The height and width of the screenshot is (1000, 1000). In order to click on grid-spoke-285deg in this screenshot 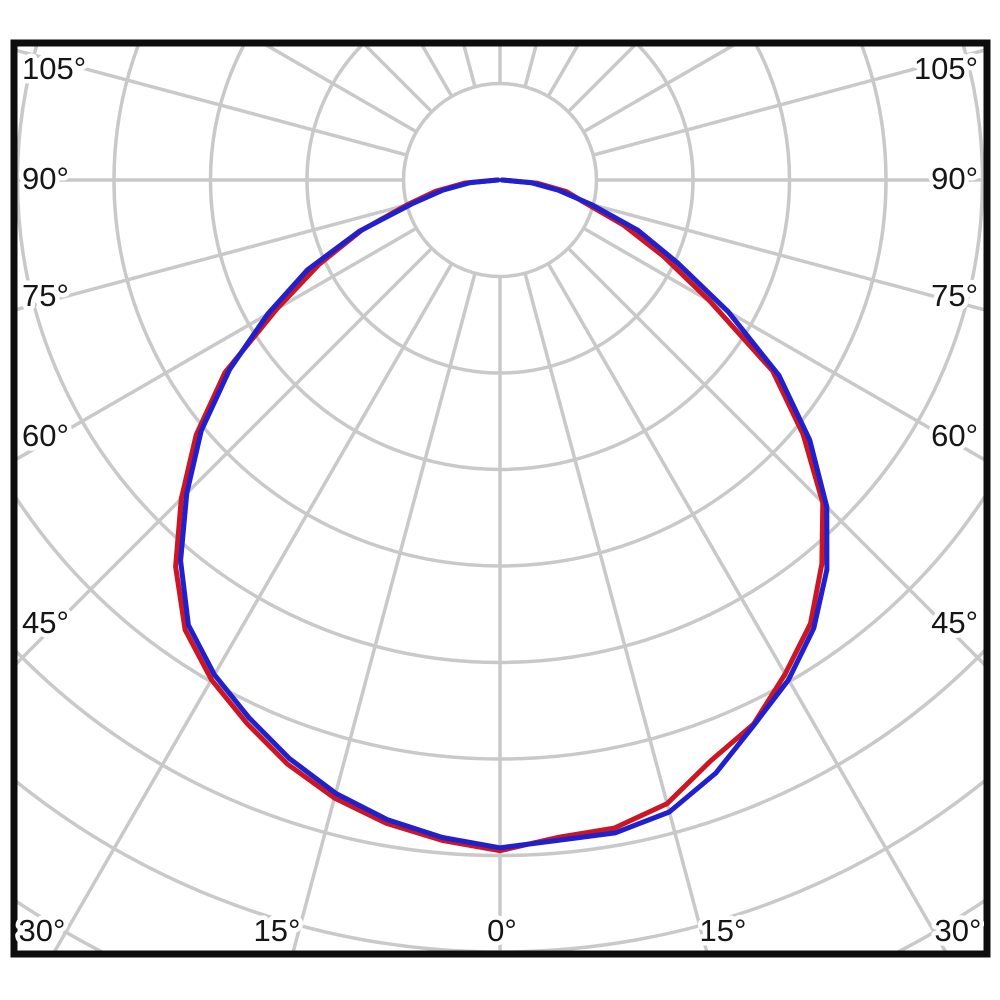, I will do `click(212, 257)`.